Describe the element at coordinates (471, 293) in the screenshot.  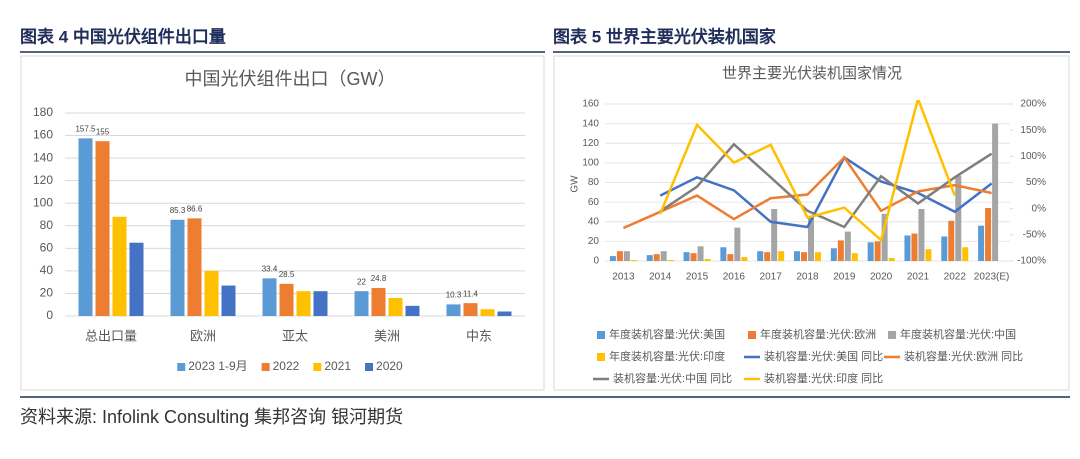
I see `data-label: 11.4` at that location.